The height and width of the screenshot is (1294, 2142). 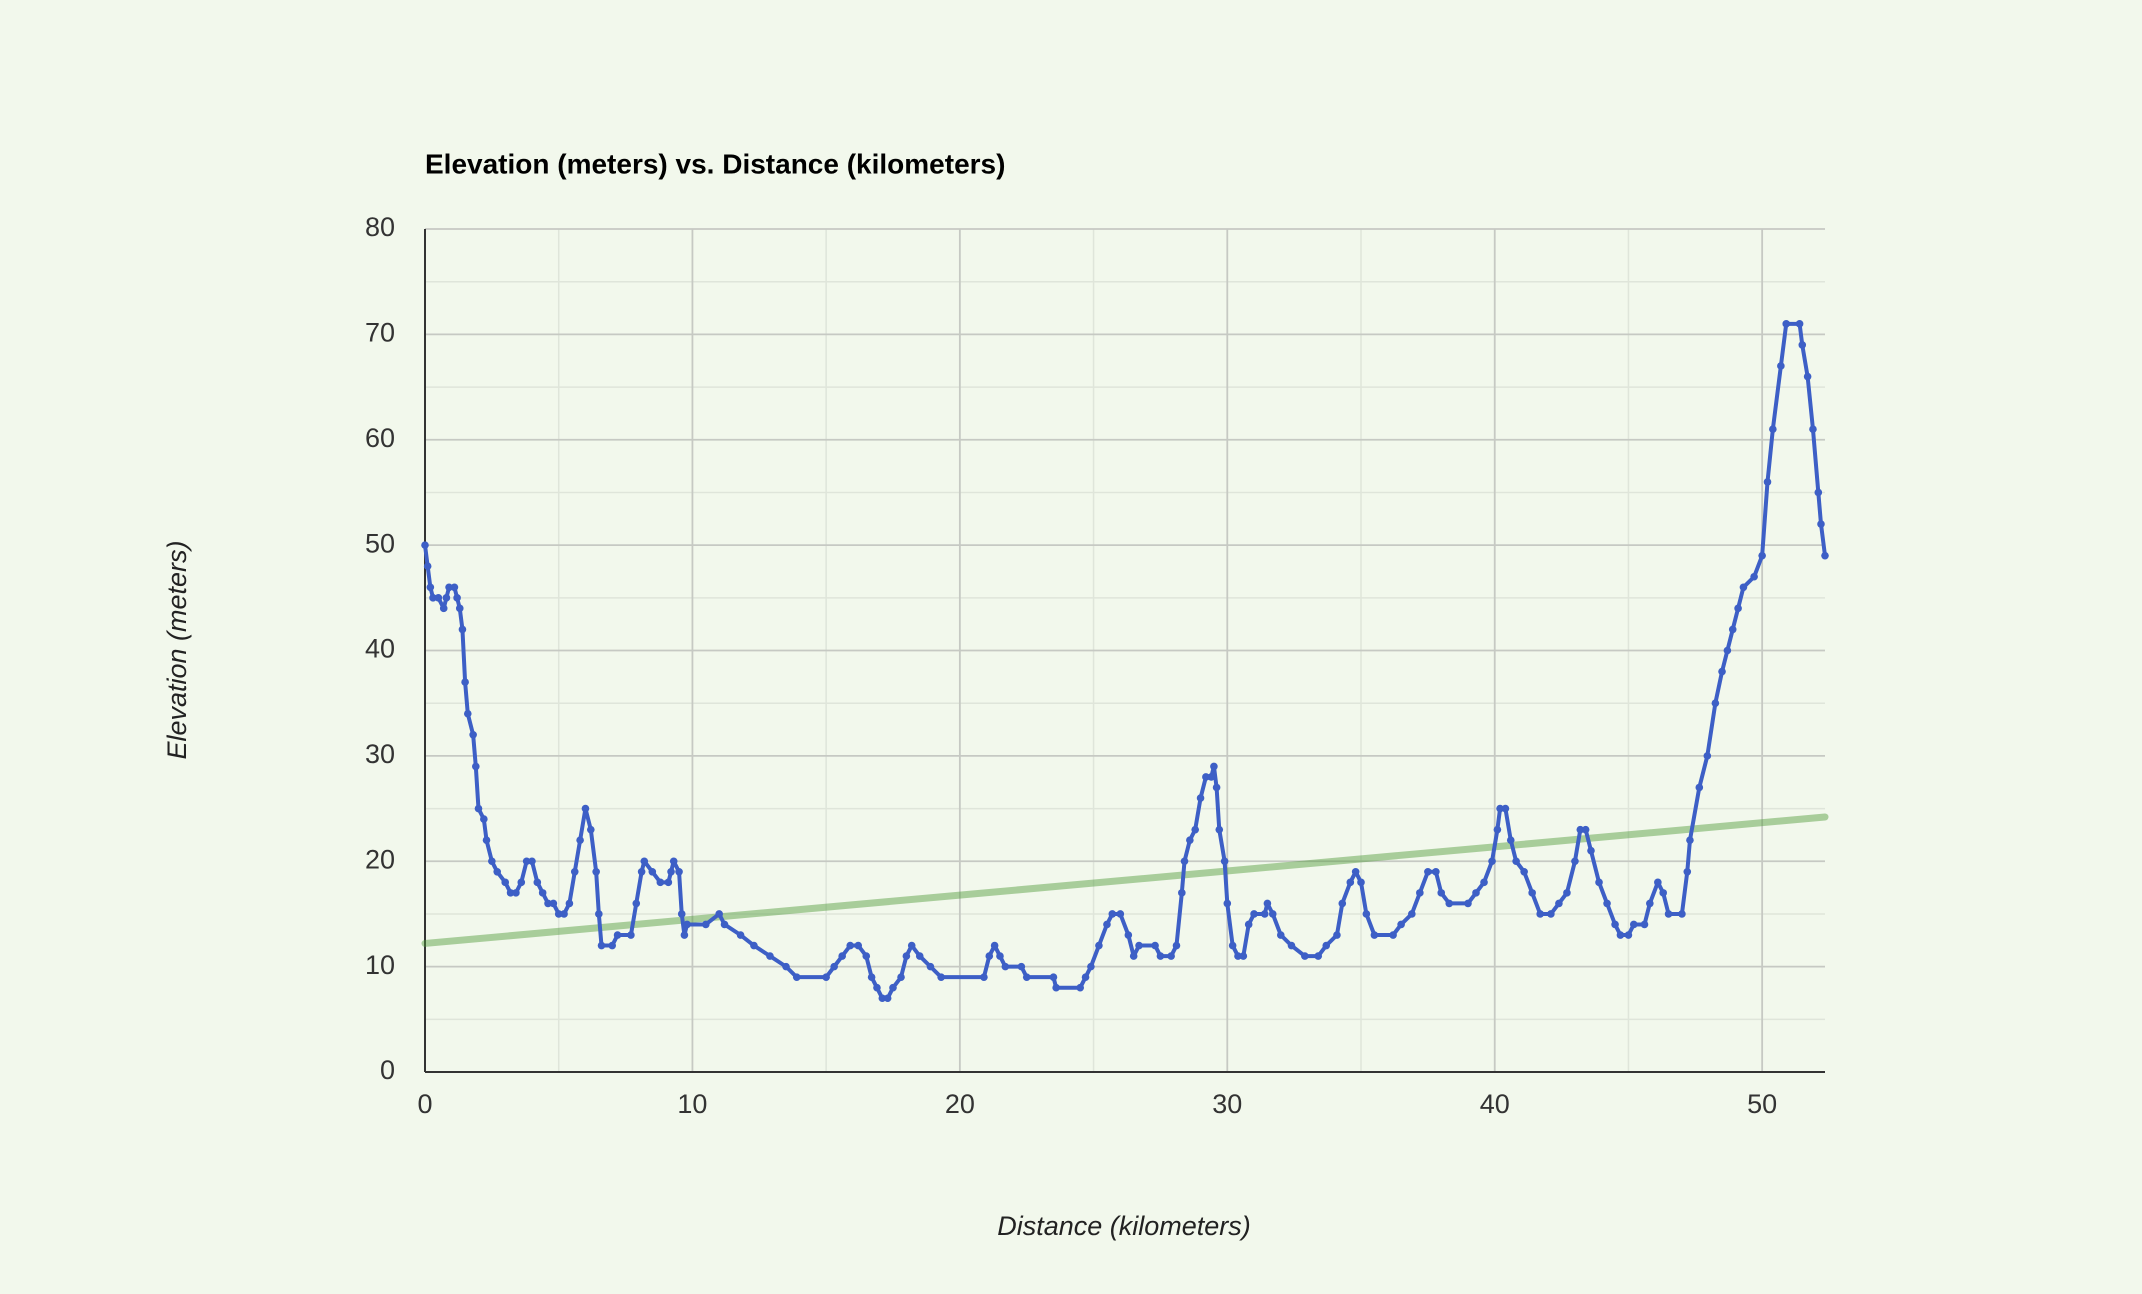 I want to click on x-tick-label: 40, so click(x=1495, y=1104).